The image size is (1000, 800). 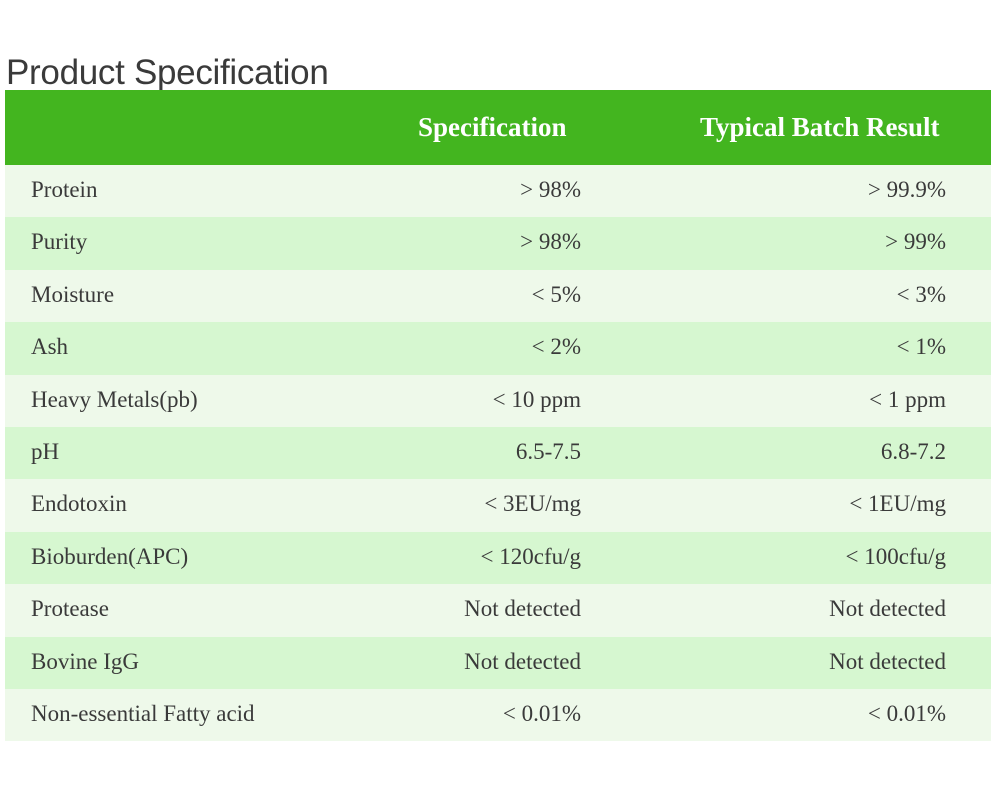 I want to click on typical-batch-result-cell: < 0.01%, so click(x=906, y=713).